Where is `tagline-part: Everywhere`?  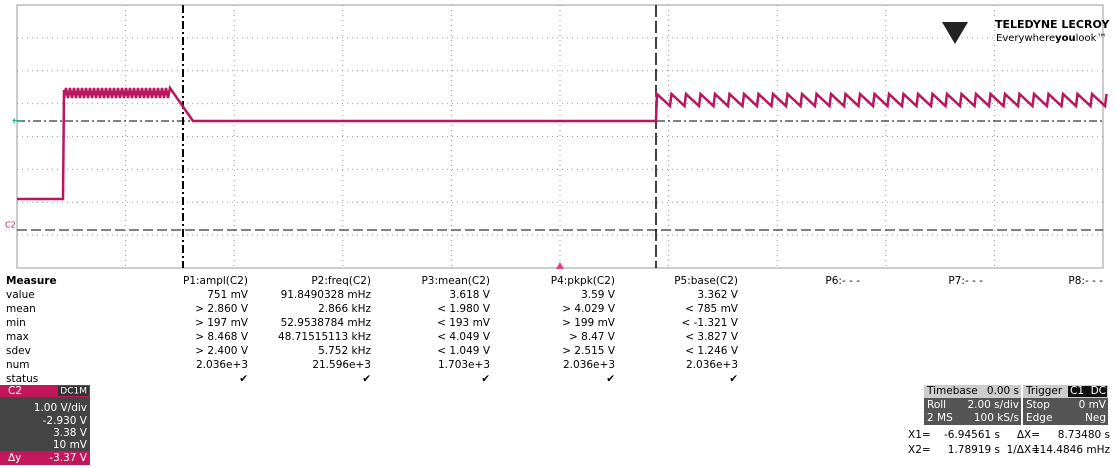
tagline-part: Everywhere is located at coordinates (1025, 38).